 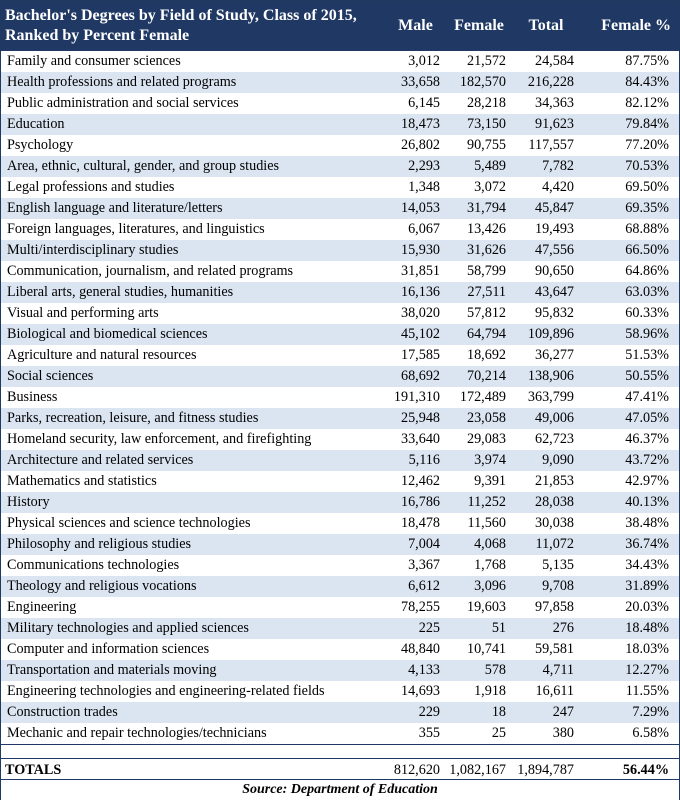 I want to click on female-cell: 182,570, so click(x=479, y=82).